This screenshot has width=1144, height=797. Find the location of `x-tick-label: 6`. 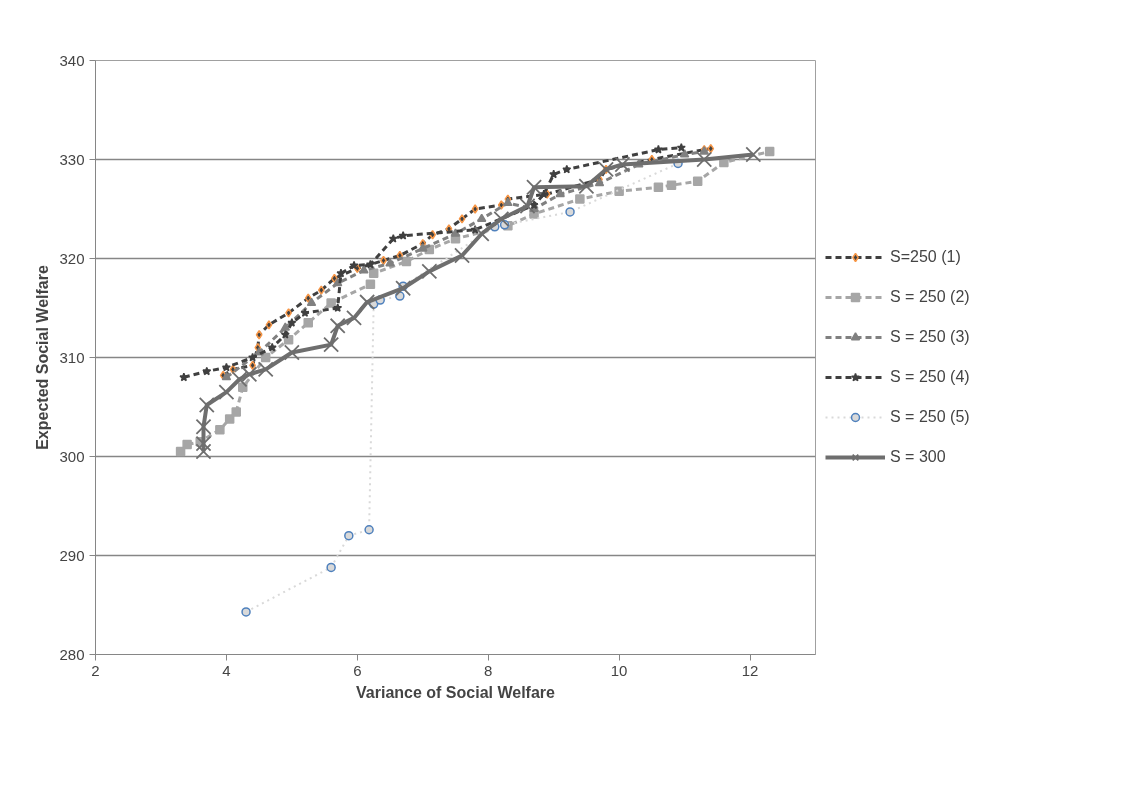

x-tick-label: 6 is located at coordinates (357, 670).